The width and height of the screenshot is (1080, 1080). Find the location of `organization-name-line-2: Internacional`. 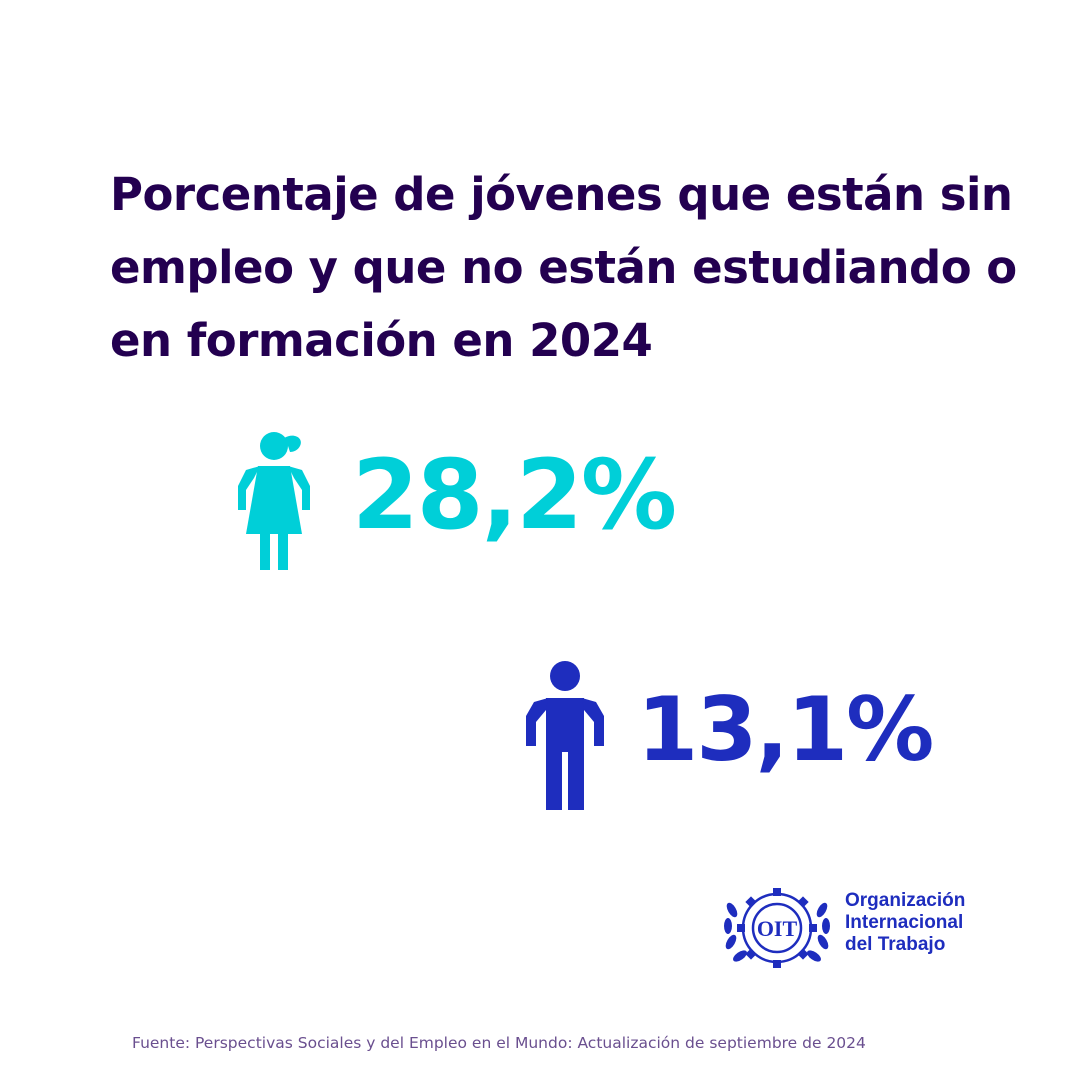

organization-name-line-2: Internacional is located at coordinates (904, 922).